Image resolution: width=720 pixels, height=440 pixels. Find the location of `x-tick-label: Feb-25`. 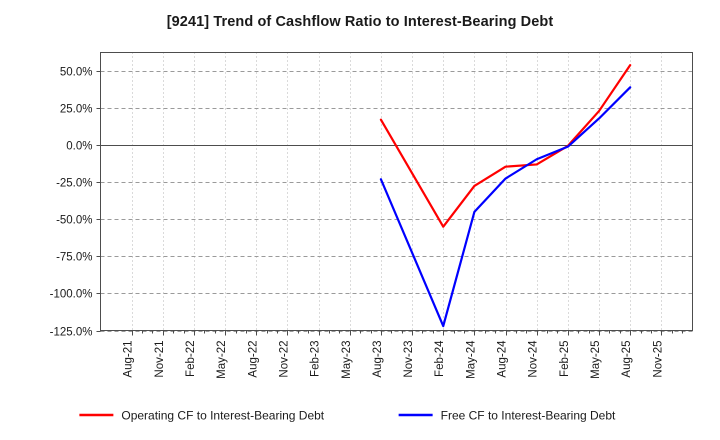

x-tick-label: Feb-25 is located at coordinates (565, 359).